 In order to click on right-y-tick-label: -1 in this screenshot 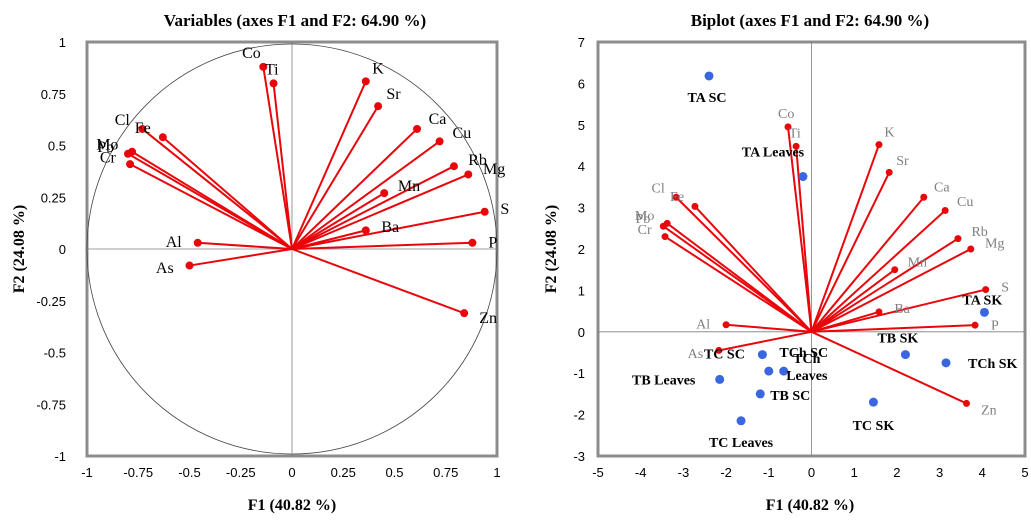, I will do `click(579, 373)`.